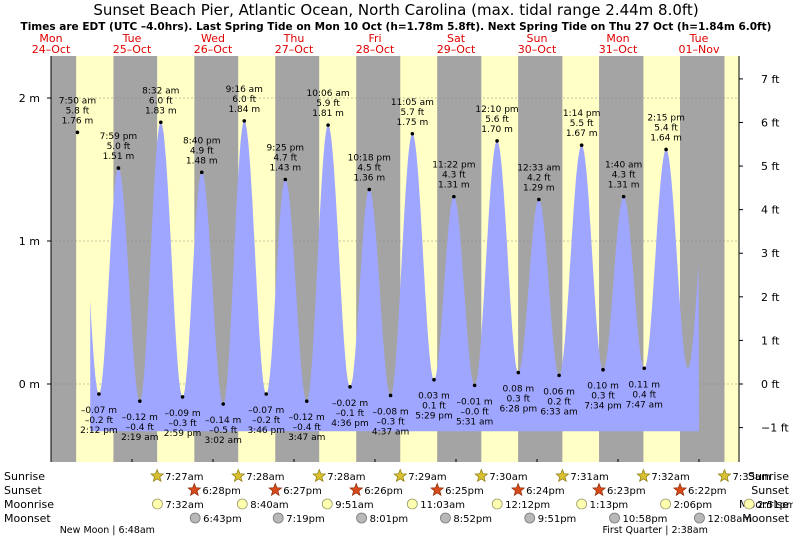 Image resolution: width=793 pixels, height=539 pixels. Describe the element at coordinates (119, 147) in the screenshot. I see `tide-label: 5.0 ft` at that location.